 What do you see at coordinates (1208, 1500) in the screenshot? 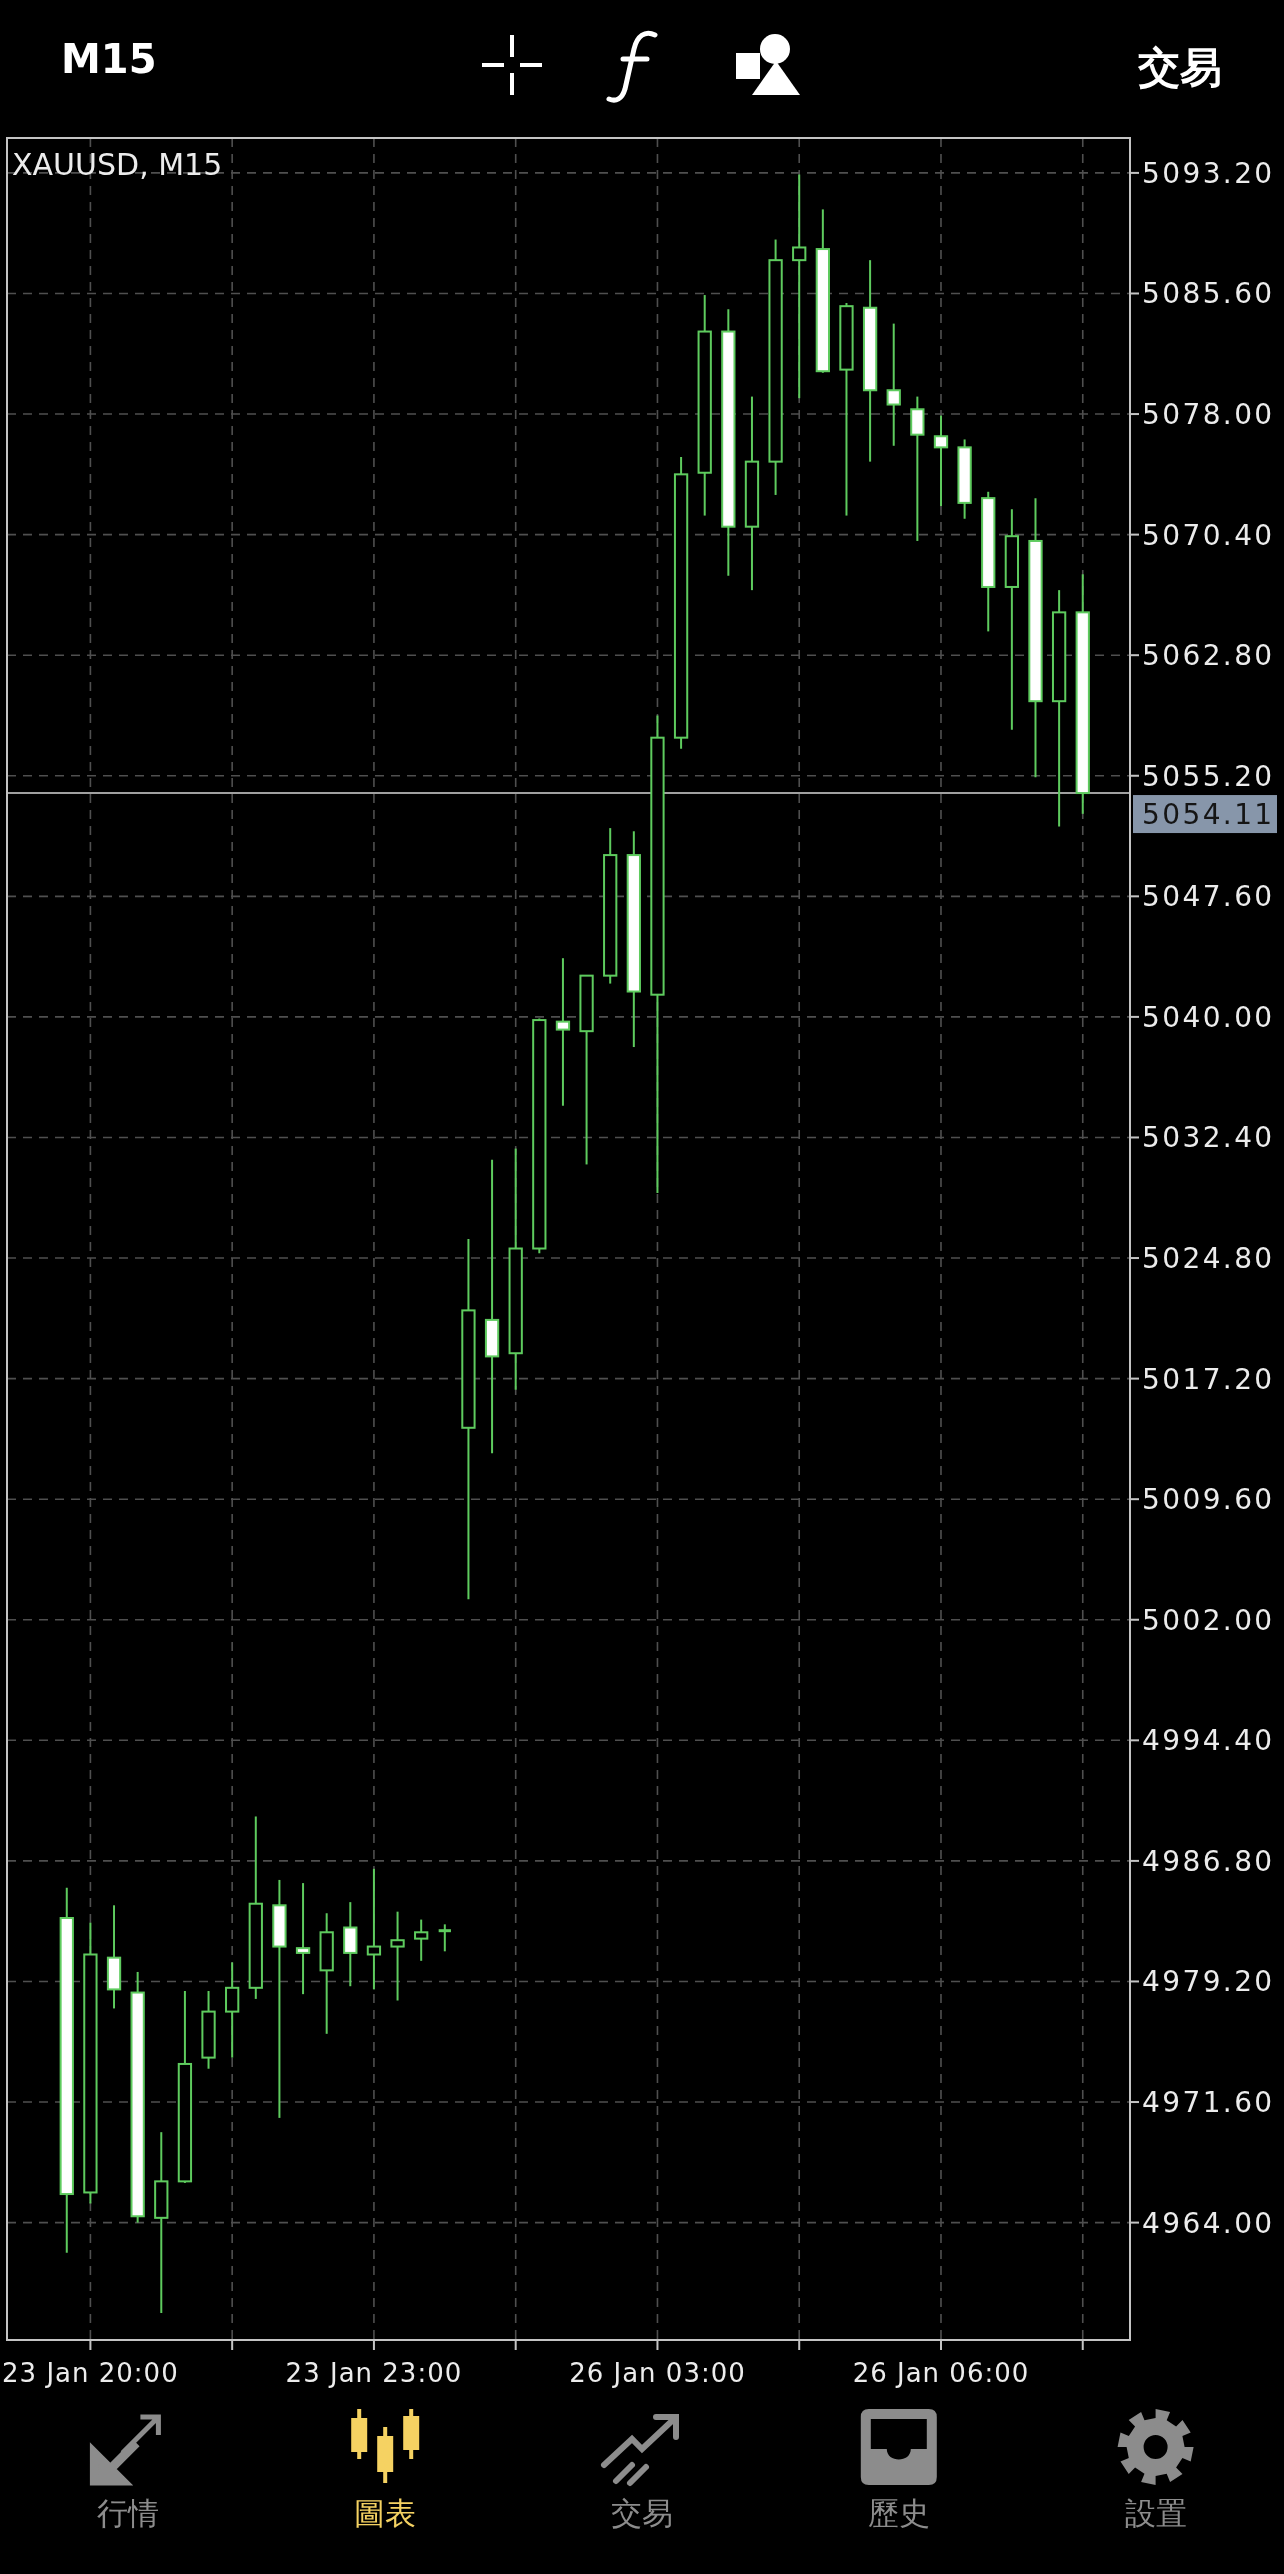
I see `y-tick-label: 5009.60` at bounding box center [1208, 1500].